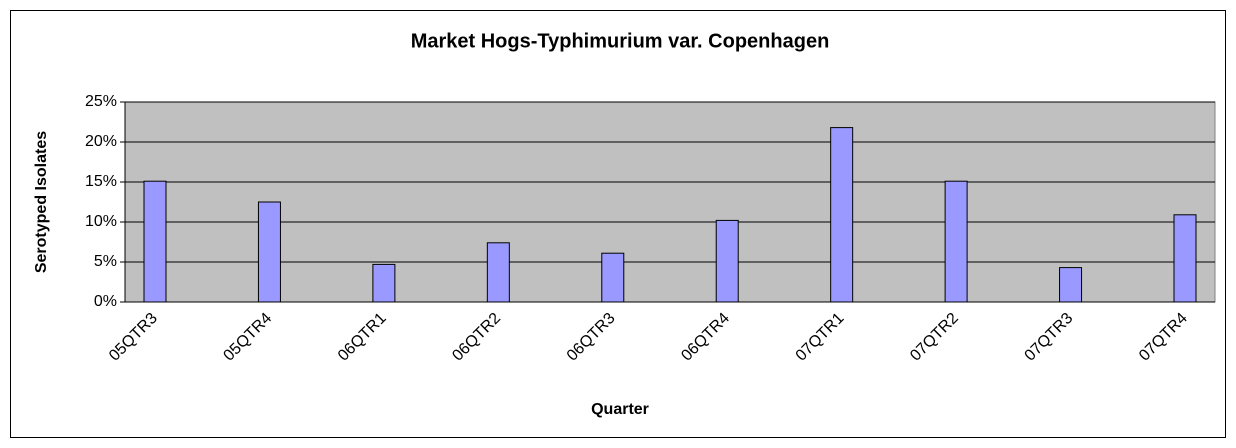 Image resolution: width=1236 pixels, height=448 pixels. What do you see at coordinates (101, 181) in the screenshot?
I see `y-tick-label: 15%` at bounding box center [101, 181].